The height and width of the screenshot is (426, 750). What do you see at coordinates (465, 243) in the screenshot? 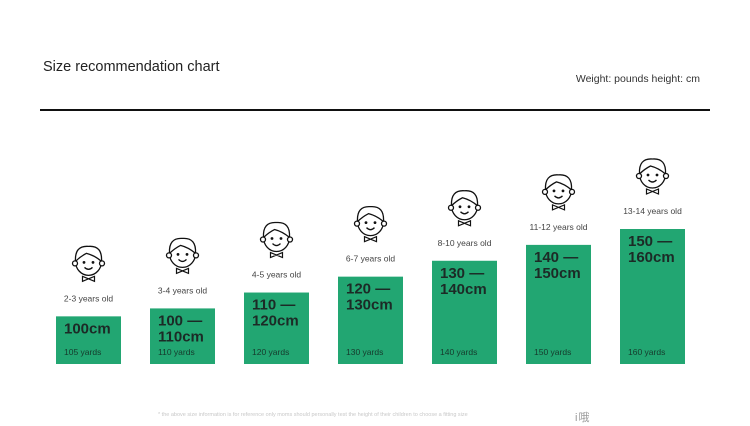
I see `age-label: 8-10 years old` at bounding box center [465, 243].